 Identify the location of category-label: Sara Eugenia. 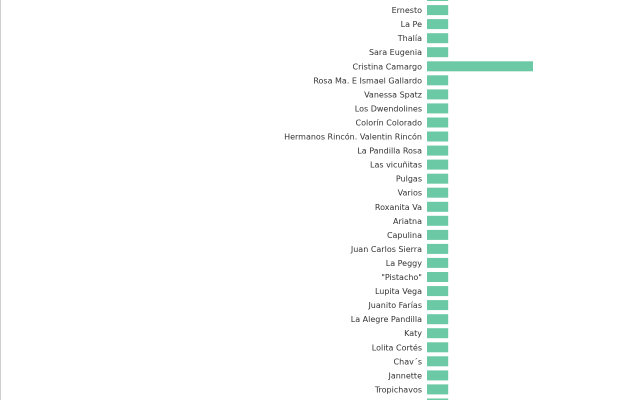
(395, 52).